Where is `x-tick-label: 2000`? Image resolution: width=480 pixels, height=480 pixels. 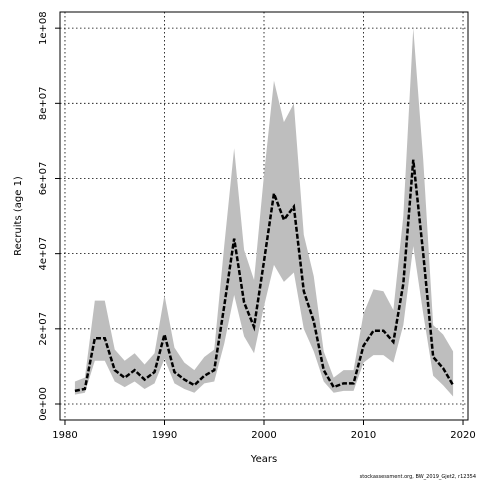 x-tick-label: 2000 is located at coordinates (263, 435).